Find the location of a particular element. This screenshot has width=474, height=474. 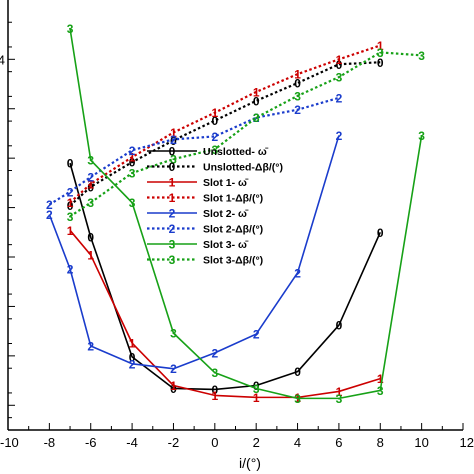

x-axis-label: i/(°) is located at coordinates (250, 463).